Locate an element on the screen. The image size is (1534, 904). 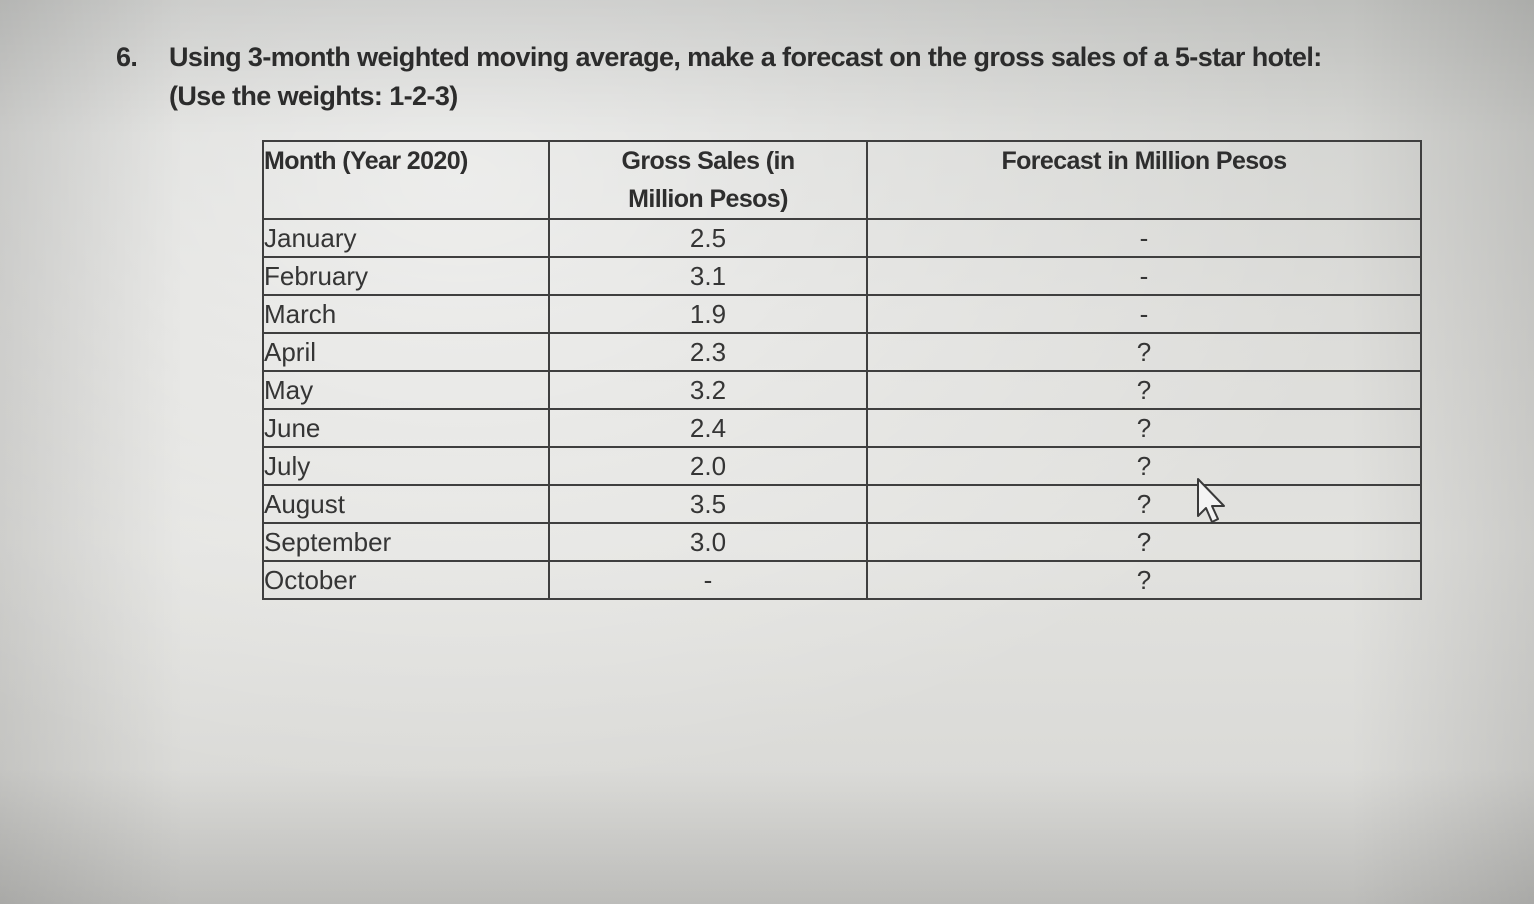
question-weights-note: (Use the weights: 1-2-3) is located at coordinates (313, 96).